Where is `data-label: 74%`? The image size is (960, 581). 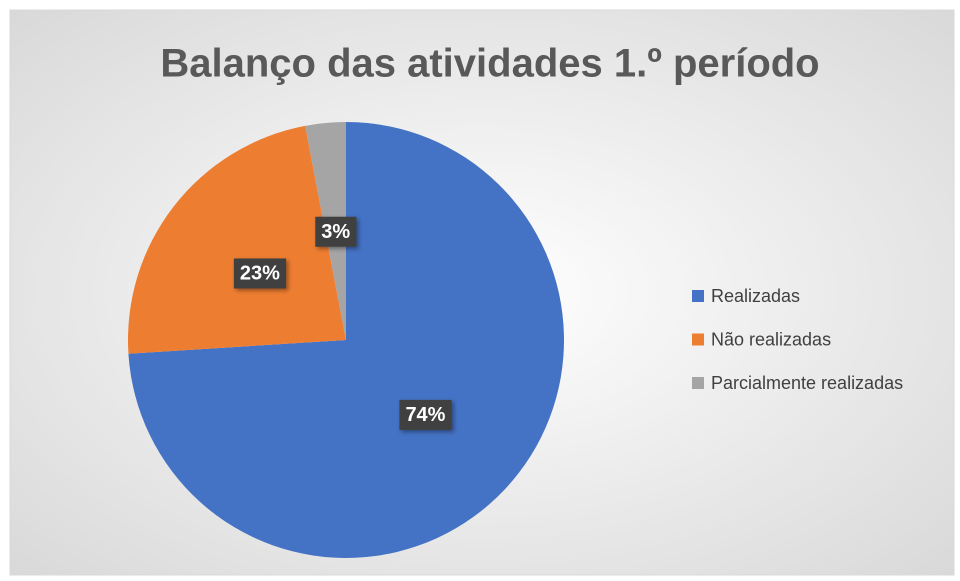 data-label: 74% is located at coordinates (425, 415).